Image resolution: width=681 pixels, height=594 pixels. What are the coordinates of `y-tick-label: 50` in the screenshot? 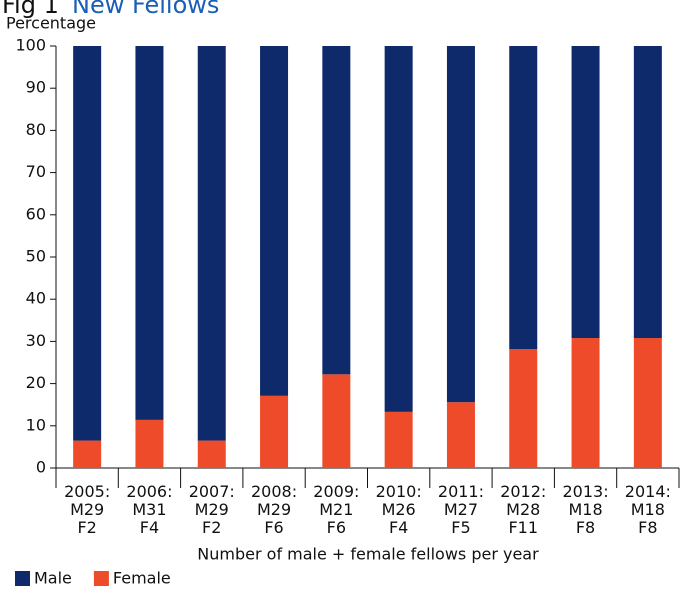 It's located at (36, 256).